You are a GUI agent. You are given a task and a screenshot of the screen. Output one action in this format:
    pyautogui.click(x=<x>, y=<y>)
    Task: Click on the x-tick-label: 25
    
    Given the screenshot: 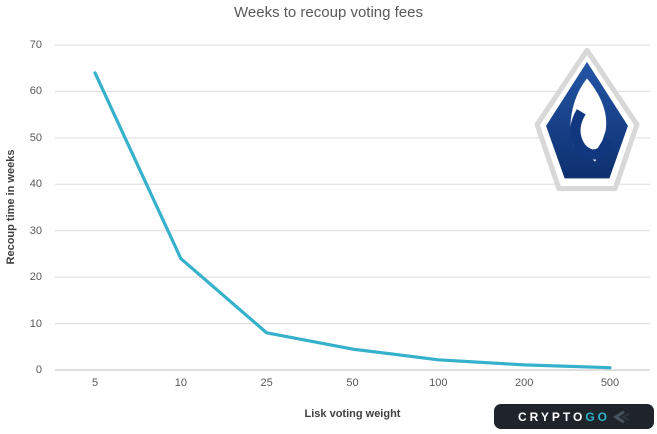 What is the action you would take?
    pyautogui.click(x=266, y=383)
    